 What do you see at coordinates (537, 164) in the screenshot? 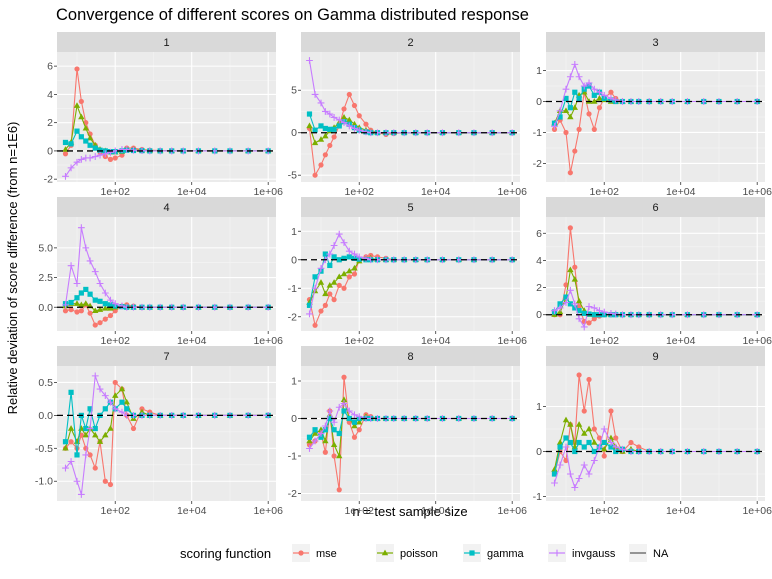
I see `y-tick-label: -2` at bounding box center [537, 164].